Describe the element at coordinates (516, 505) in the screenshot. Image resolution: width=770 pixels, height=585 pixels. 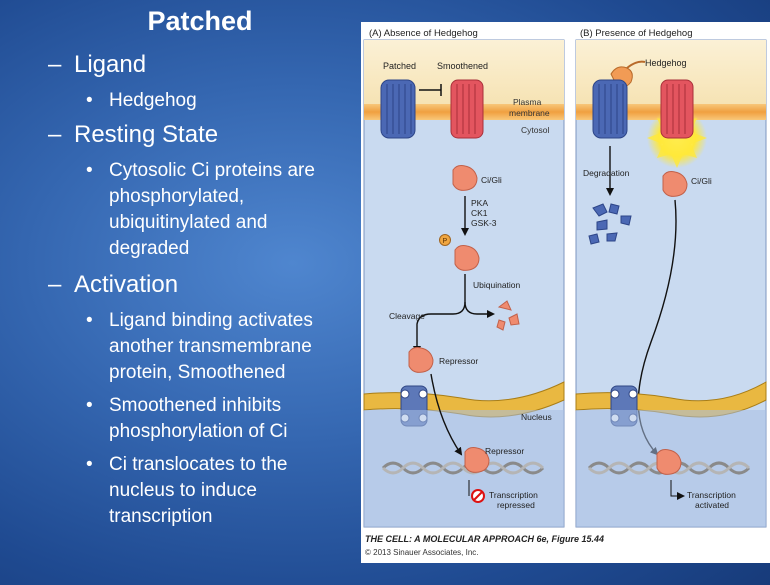
I see `transcription-repressed-label-2: repressed` at that location.